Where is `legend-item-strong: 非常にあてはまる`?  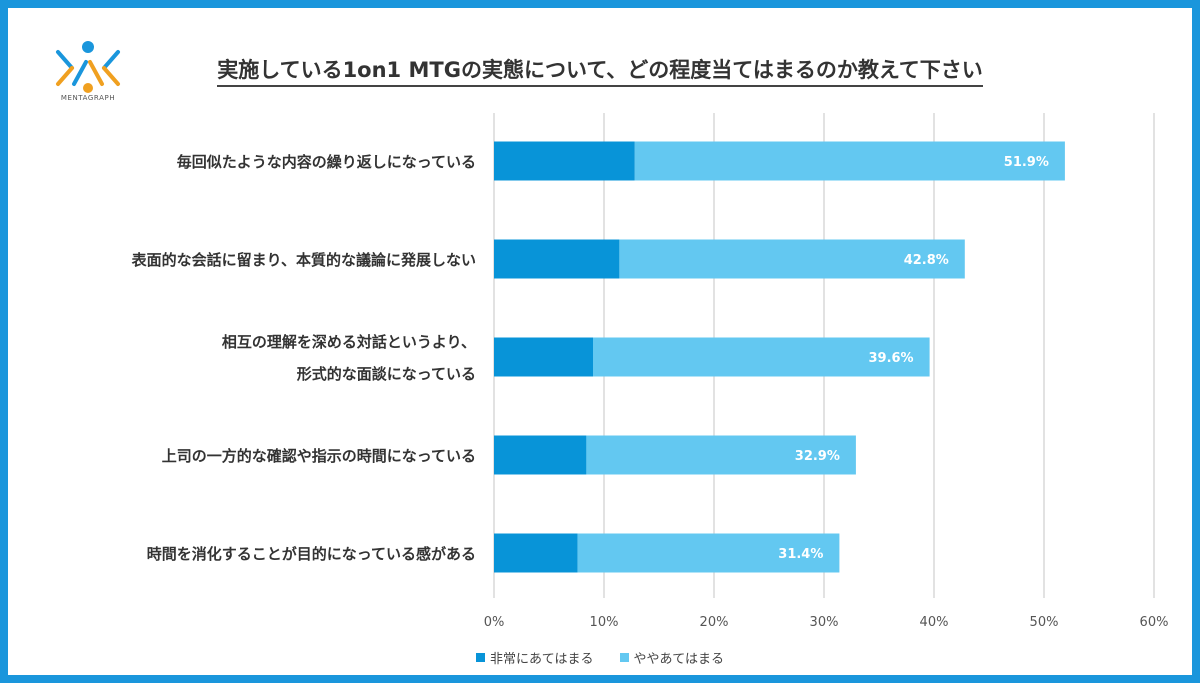 legend-item-strong: 非常にあてはまる is located at coordinates (535, 657).